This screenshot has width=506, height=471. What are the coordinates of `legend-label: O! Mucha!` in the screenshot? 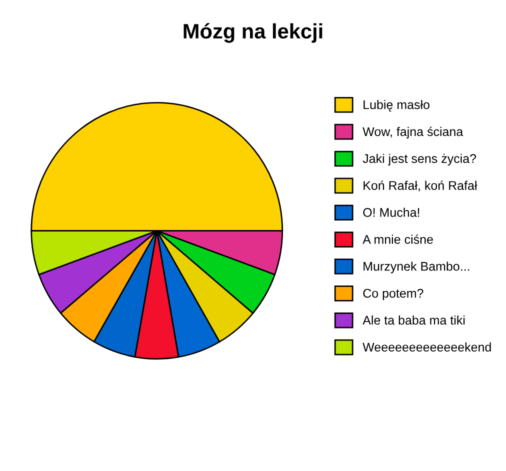 It's located at (391, 212).